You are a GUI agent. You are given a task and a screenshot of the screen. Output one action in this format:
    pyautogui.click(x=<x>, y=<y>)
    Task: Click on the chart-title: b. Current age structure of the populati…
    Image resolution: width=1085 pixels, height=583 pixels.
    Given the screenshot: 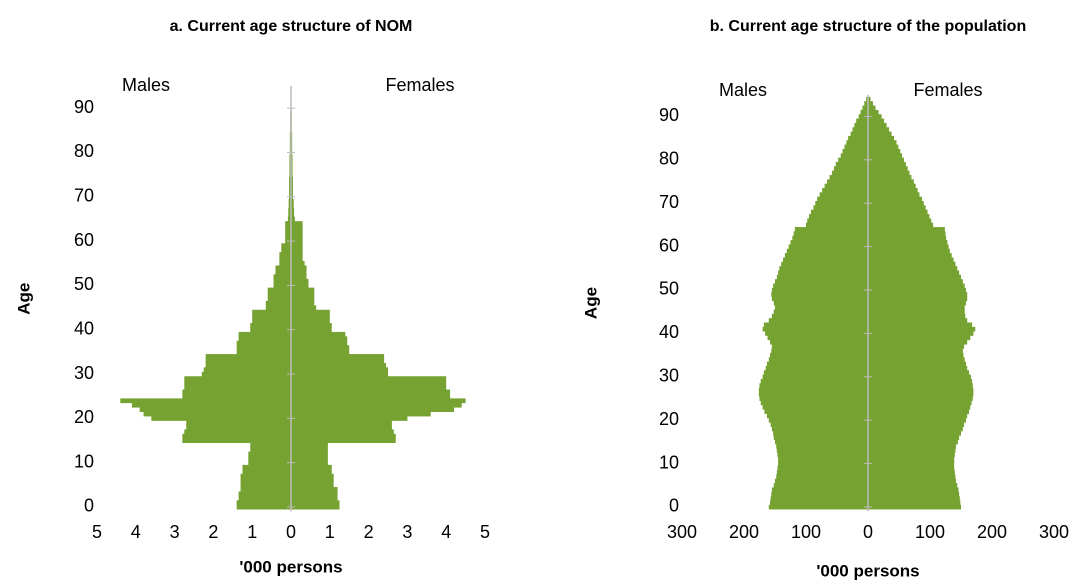 What is the action you would take?
    pyautogui.click(x=868, y=26)
    